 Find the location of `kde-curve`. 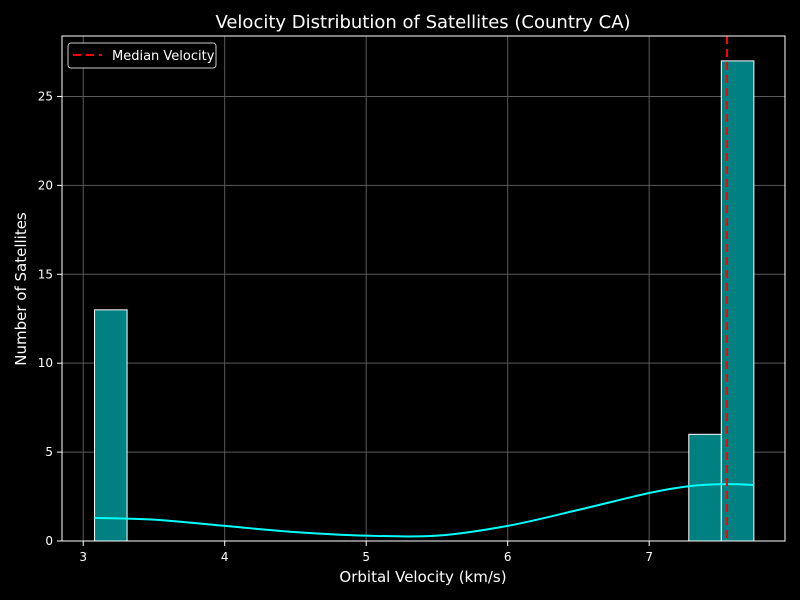

kde-curve is located at coordinates (424, 510).